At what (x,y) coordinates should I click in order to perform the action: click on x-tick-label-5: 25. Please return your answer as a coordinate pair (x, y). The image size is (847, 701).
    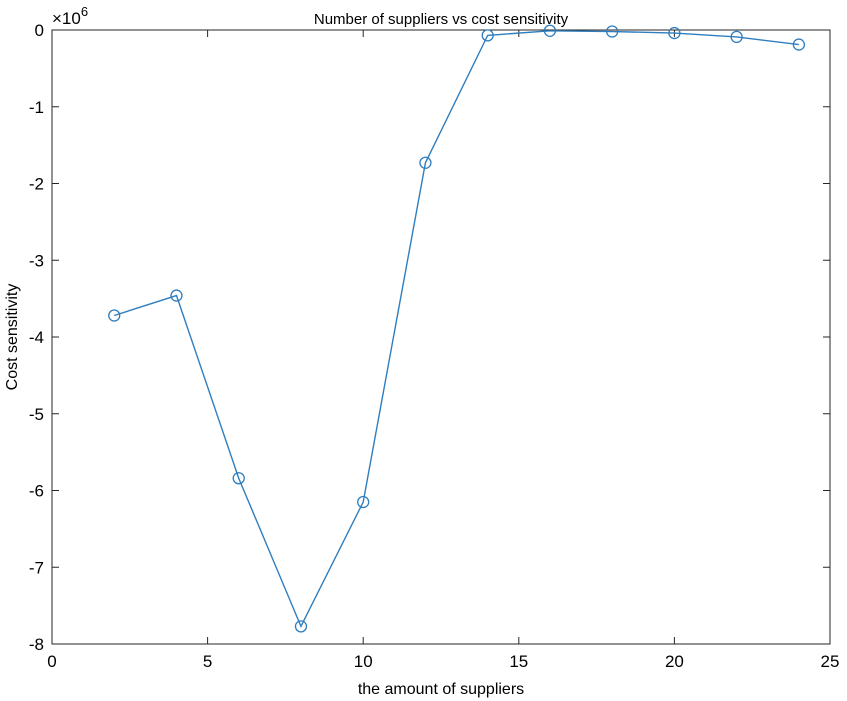
    Looking at the image, I should click on (830, 661).